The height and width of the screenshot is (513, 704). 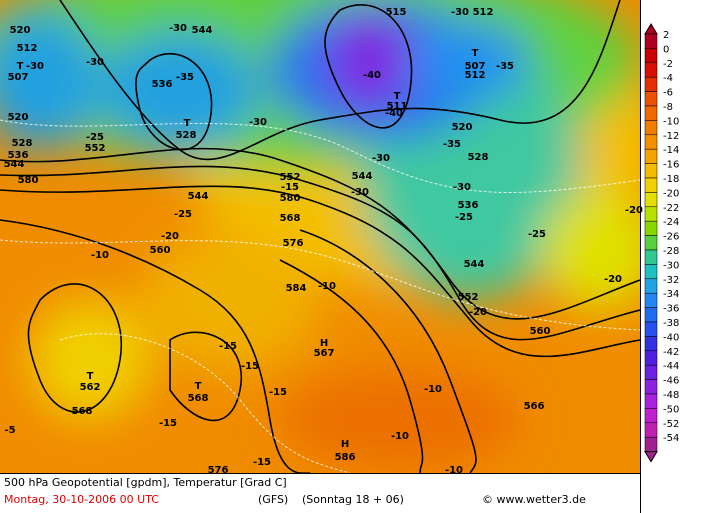 What do you see at coordinates (651, 29) in the screenshot?
I see `legend-arrow-top` at bounding box center [651, 29].